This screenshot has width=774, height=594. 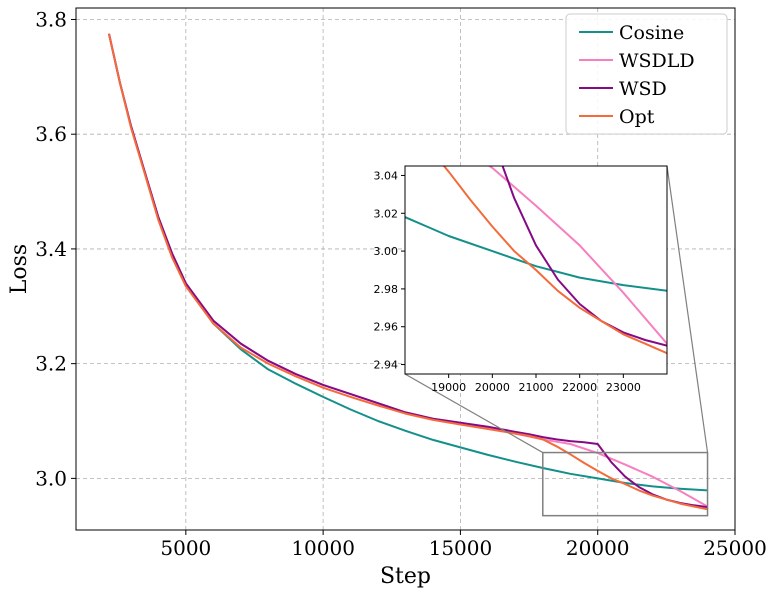 I want to click on x-tick-label: 15000, so click(x=461, y=548).